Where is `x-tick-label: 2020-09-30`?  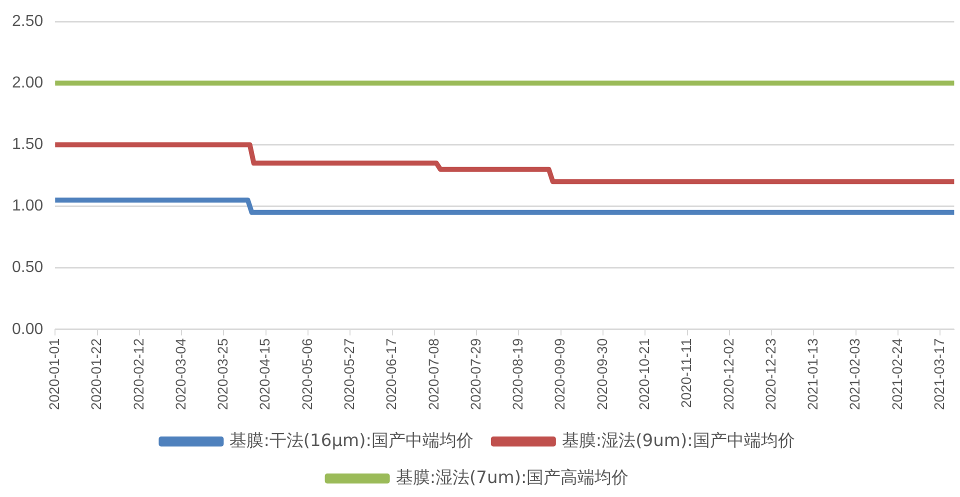
x-tick-label: 2020-09-30 is located at coordinates (602, 374).